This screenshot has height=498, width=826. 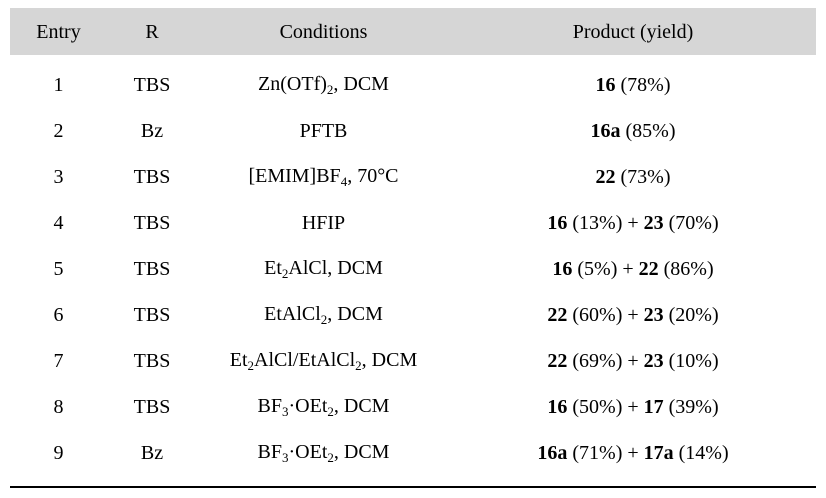 What do you see at coordinates (691, 223) in the screenshot?
I see `text-segment: (70%)` at bounding box center [691, 223].